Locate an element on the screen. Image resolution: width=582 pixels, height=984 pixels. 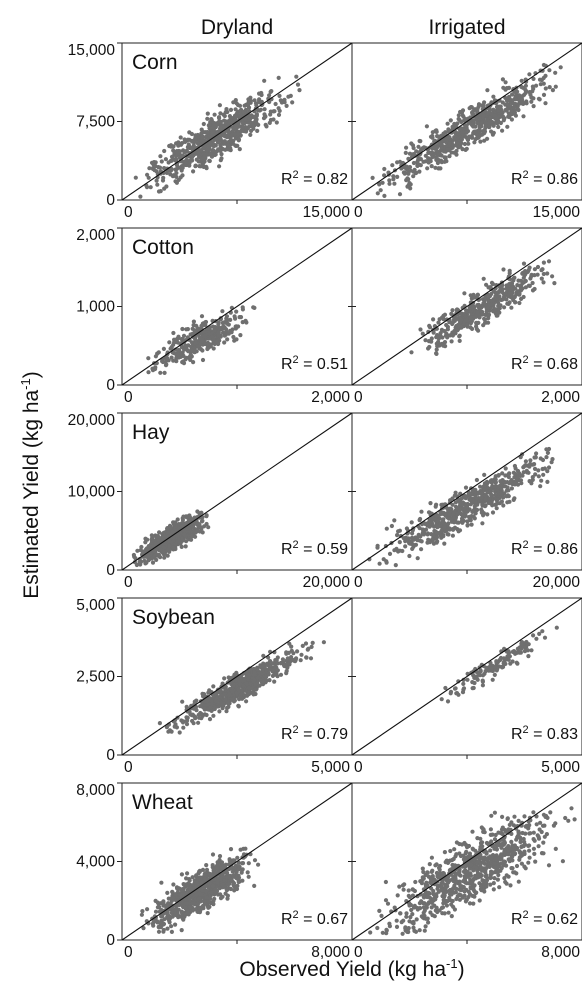
r-squared-label: R2 = 0.59 is located at coordinates (314, 548).